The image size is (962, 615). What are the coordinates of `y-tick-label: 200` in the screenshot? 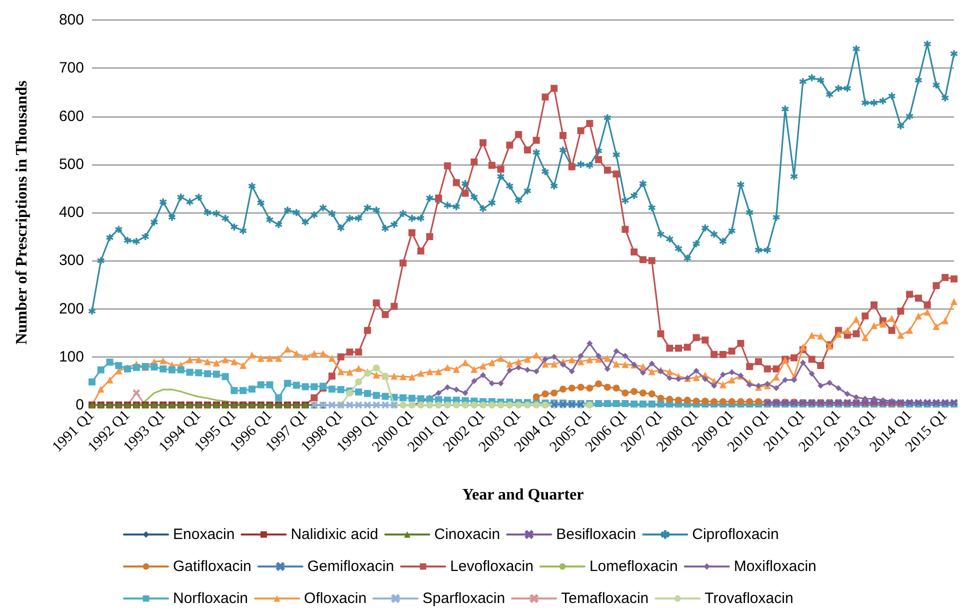 It's located at (71, 309).